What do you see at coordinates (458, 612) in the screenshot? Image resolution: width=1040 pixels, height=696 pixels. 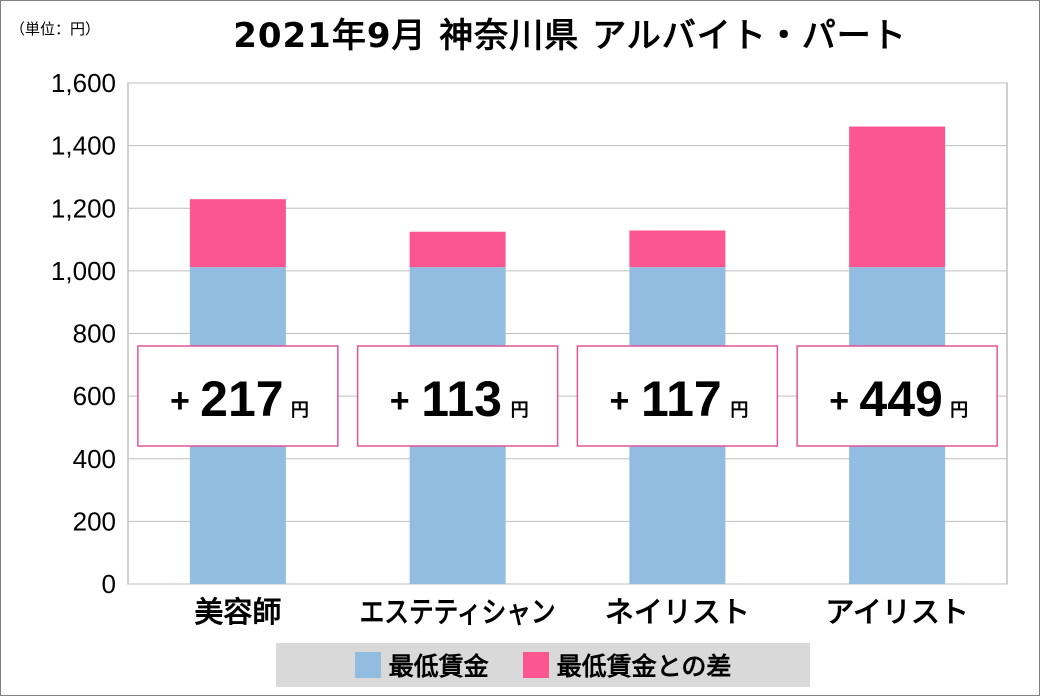 I see `x-category-label: エステティシャン` at bounding box center [458, 612].